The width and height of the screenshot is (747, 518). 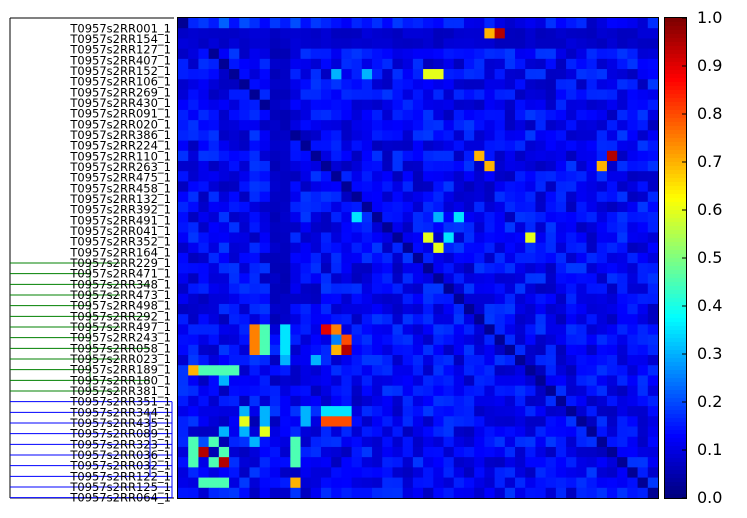 I want to click on row-label: T0957s2RR110_1, so click(x=120, y=156).